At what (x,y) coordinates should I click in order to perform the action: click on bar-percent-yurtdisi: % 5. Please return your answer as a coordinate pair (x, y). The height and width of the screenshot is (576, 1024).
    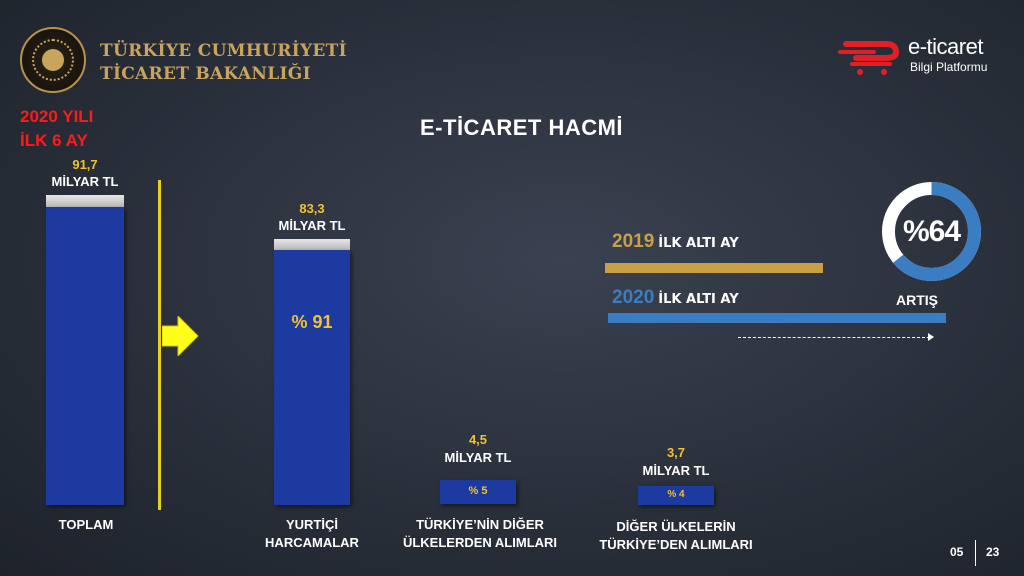
    Looking at the image, I should click on (478, 491).